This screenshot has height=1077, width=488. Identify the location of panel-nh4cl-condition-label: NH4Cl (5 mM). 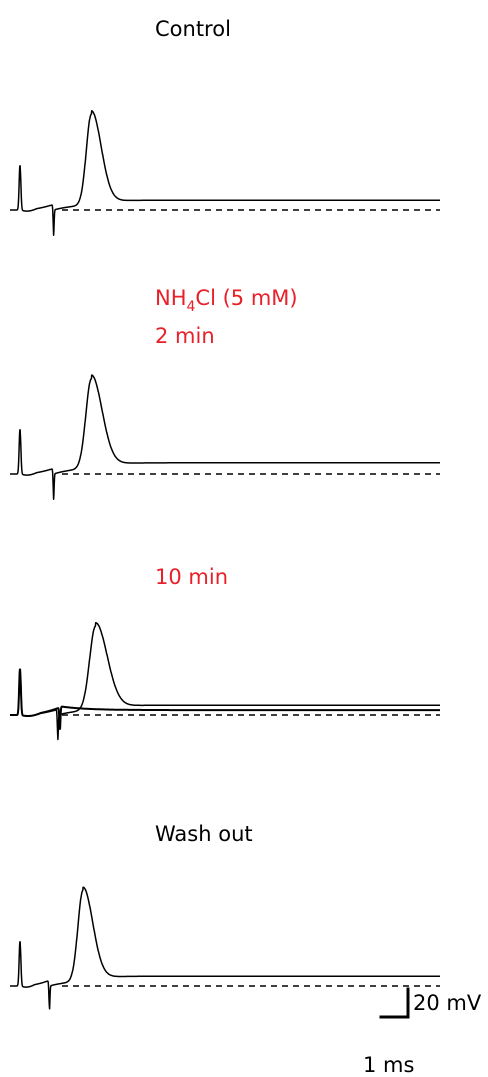
(226, 300).